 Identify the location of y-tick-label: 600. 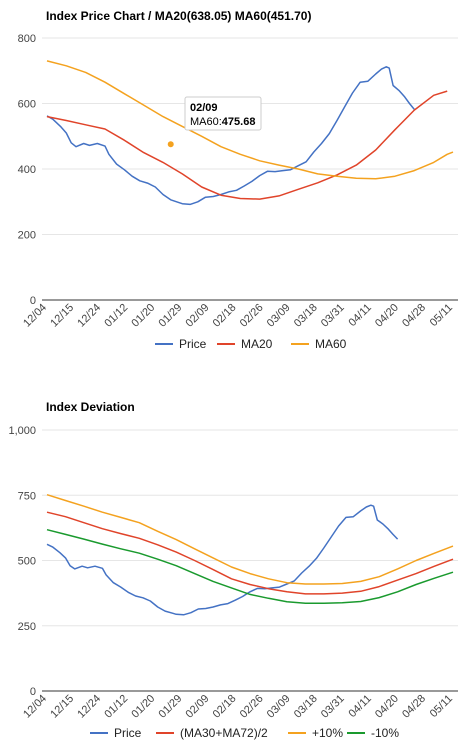
(27, 105).